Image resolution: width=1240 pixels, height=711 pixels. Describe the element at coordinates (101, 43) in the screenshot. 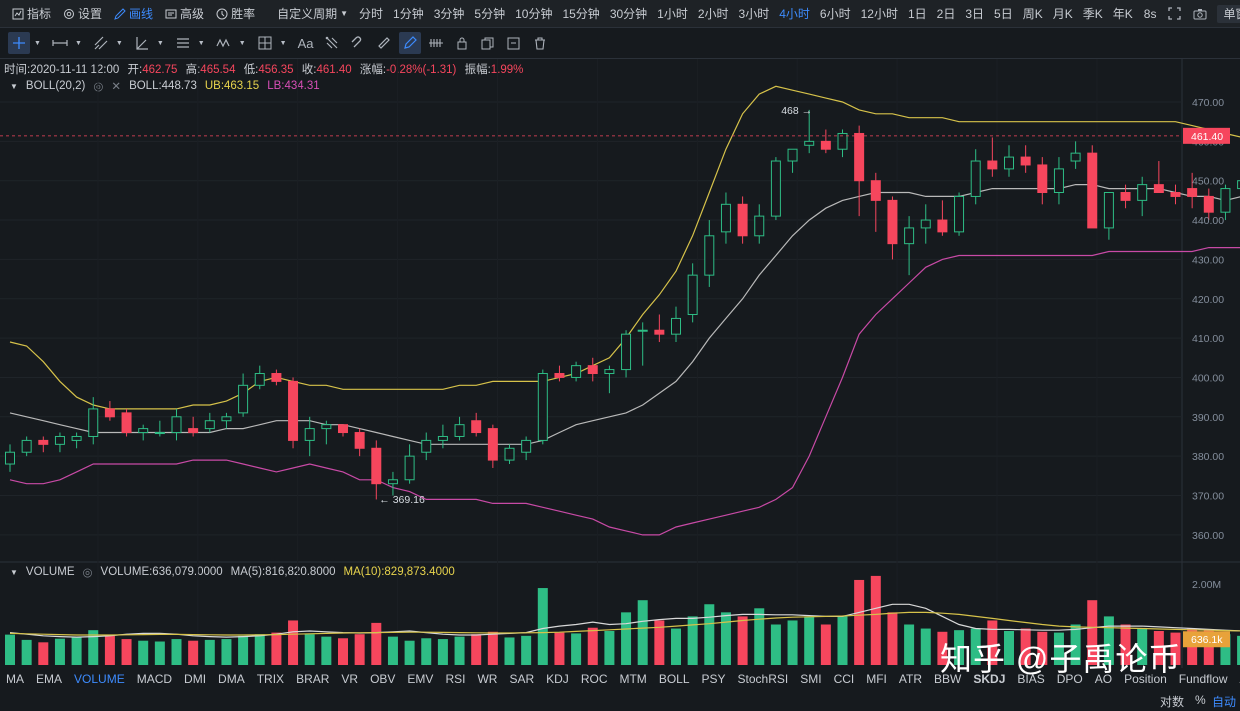

I see `parallel-line-tool` at that location.